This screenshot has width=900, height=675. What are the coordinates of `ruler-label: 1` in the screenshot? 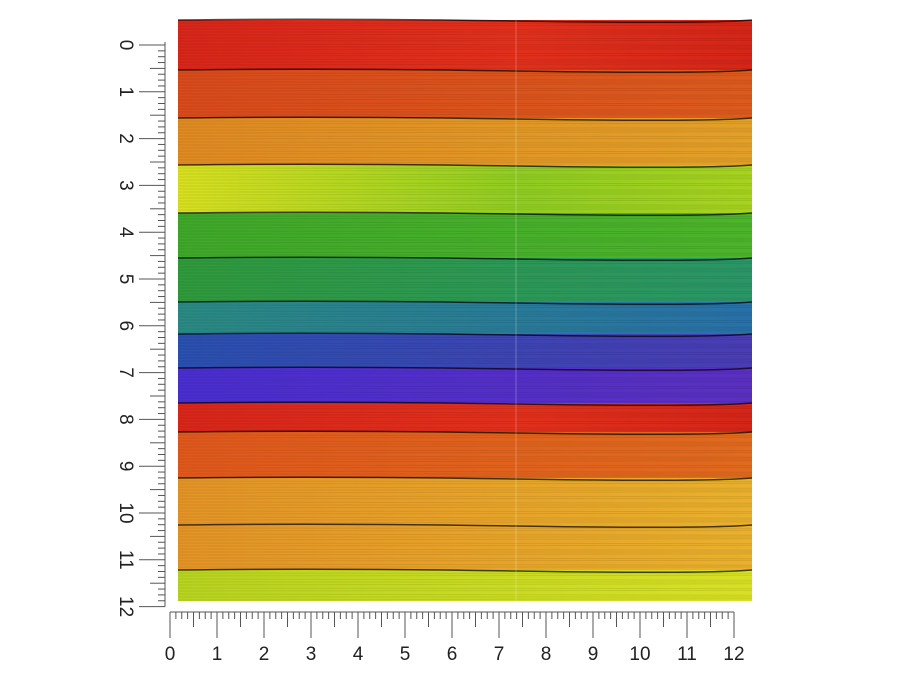 It's located at (217, 654).